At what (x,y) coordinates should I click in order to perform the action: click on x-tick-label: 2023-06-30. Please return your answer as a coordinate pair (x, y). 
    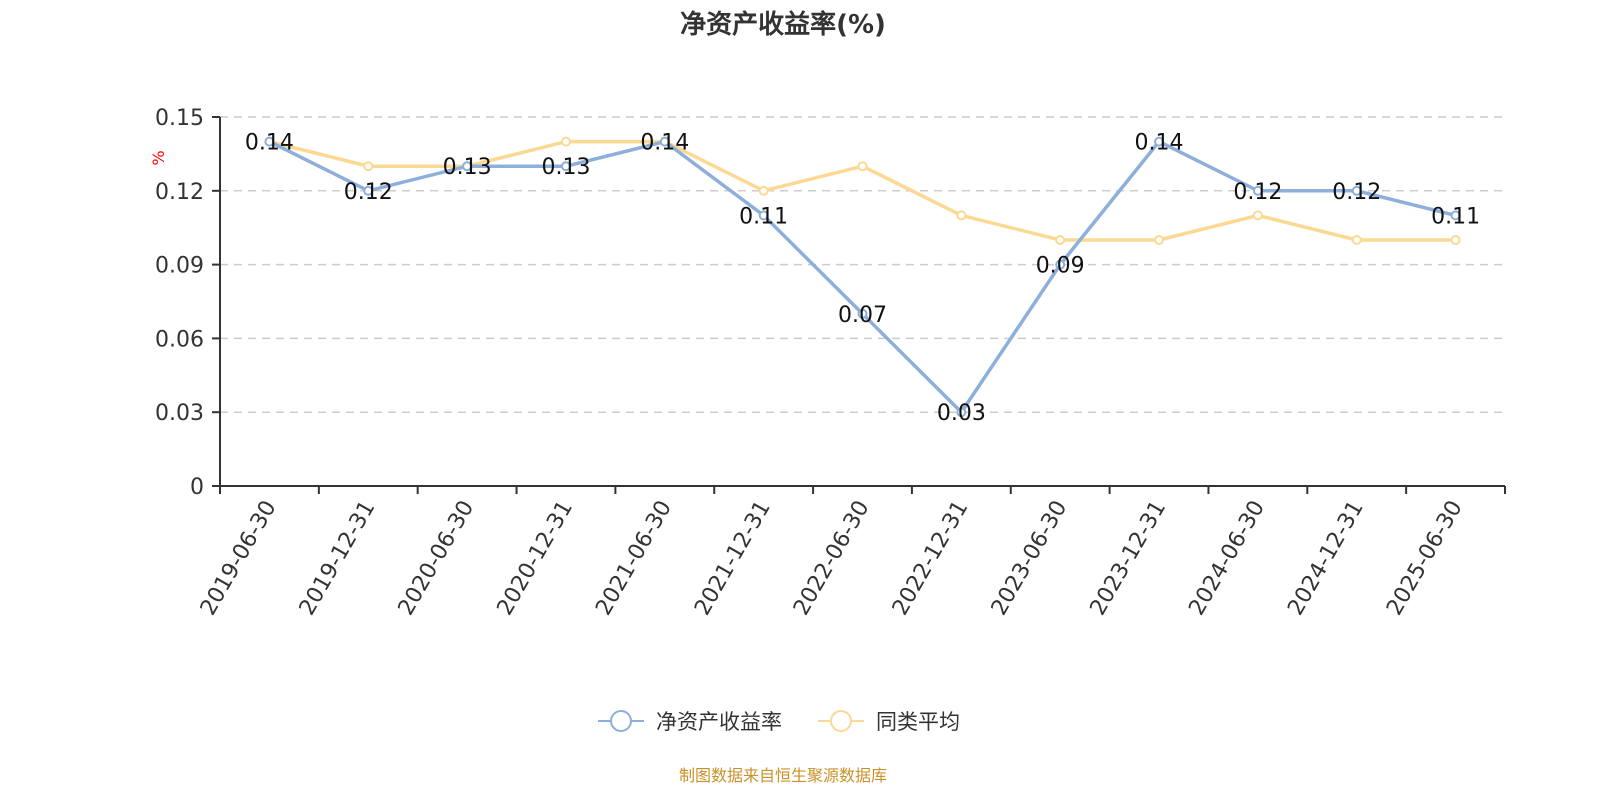
    Looking at the image, I should click on (1030, 558).